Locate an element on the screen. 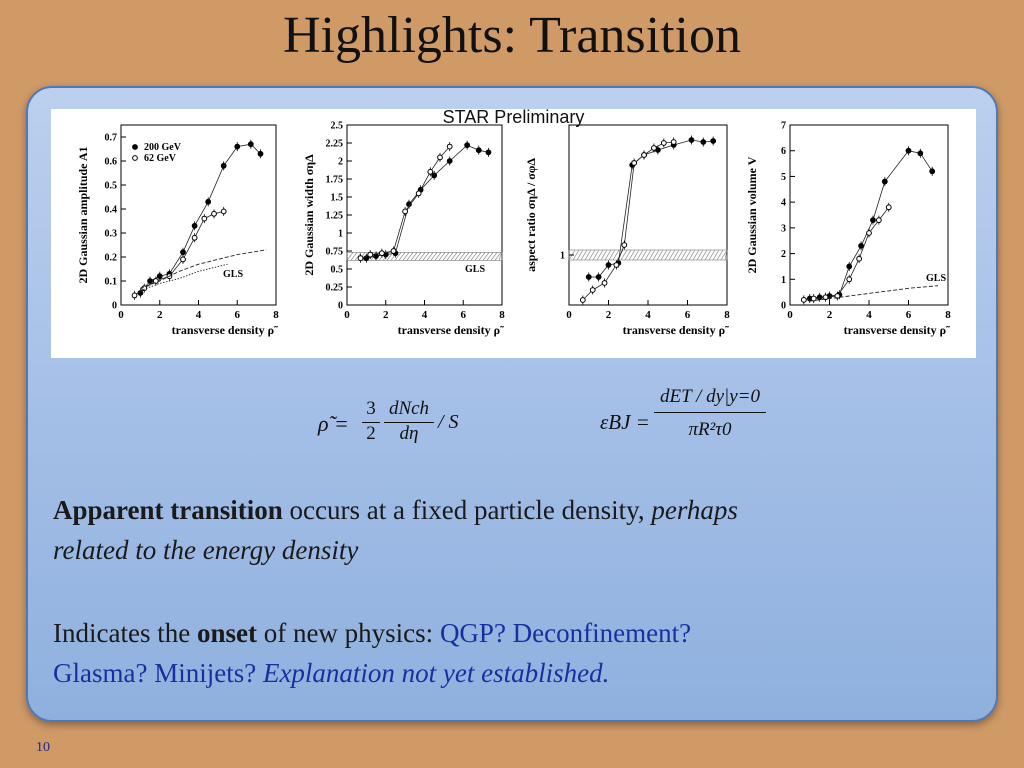 The image size is (1024, 768). x-tick-label-0: 6 is located at coordinates (238, 315).